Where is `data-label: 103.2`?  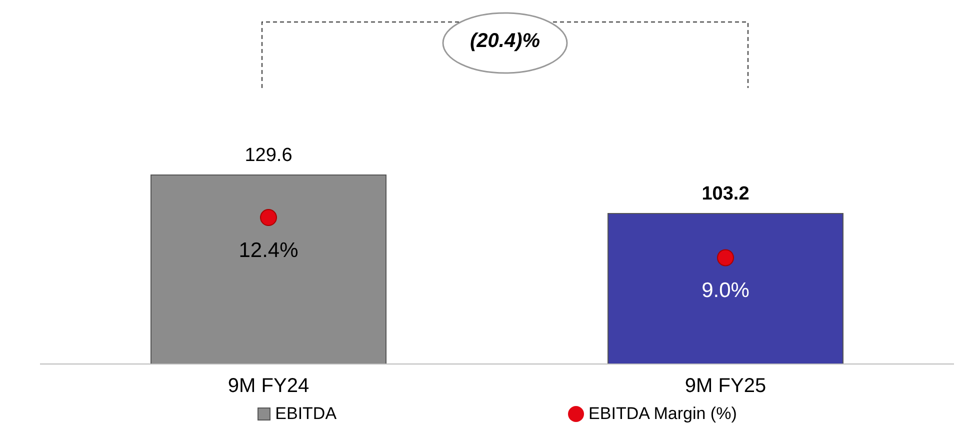
data-label: 103.2 is located at coordinates (726, 194).